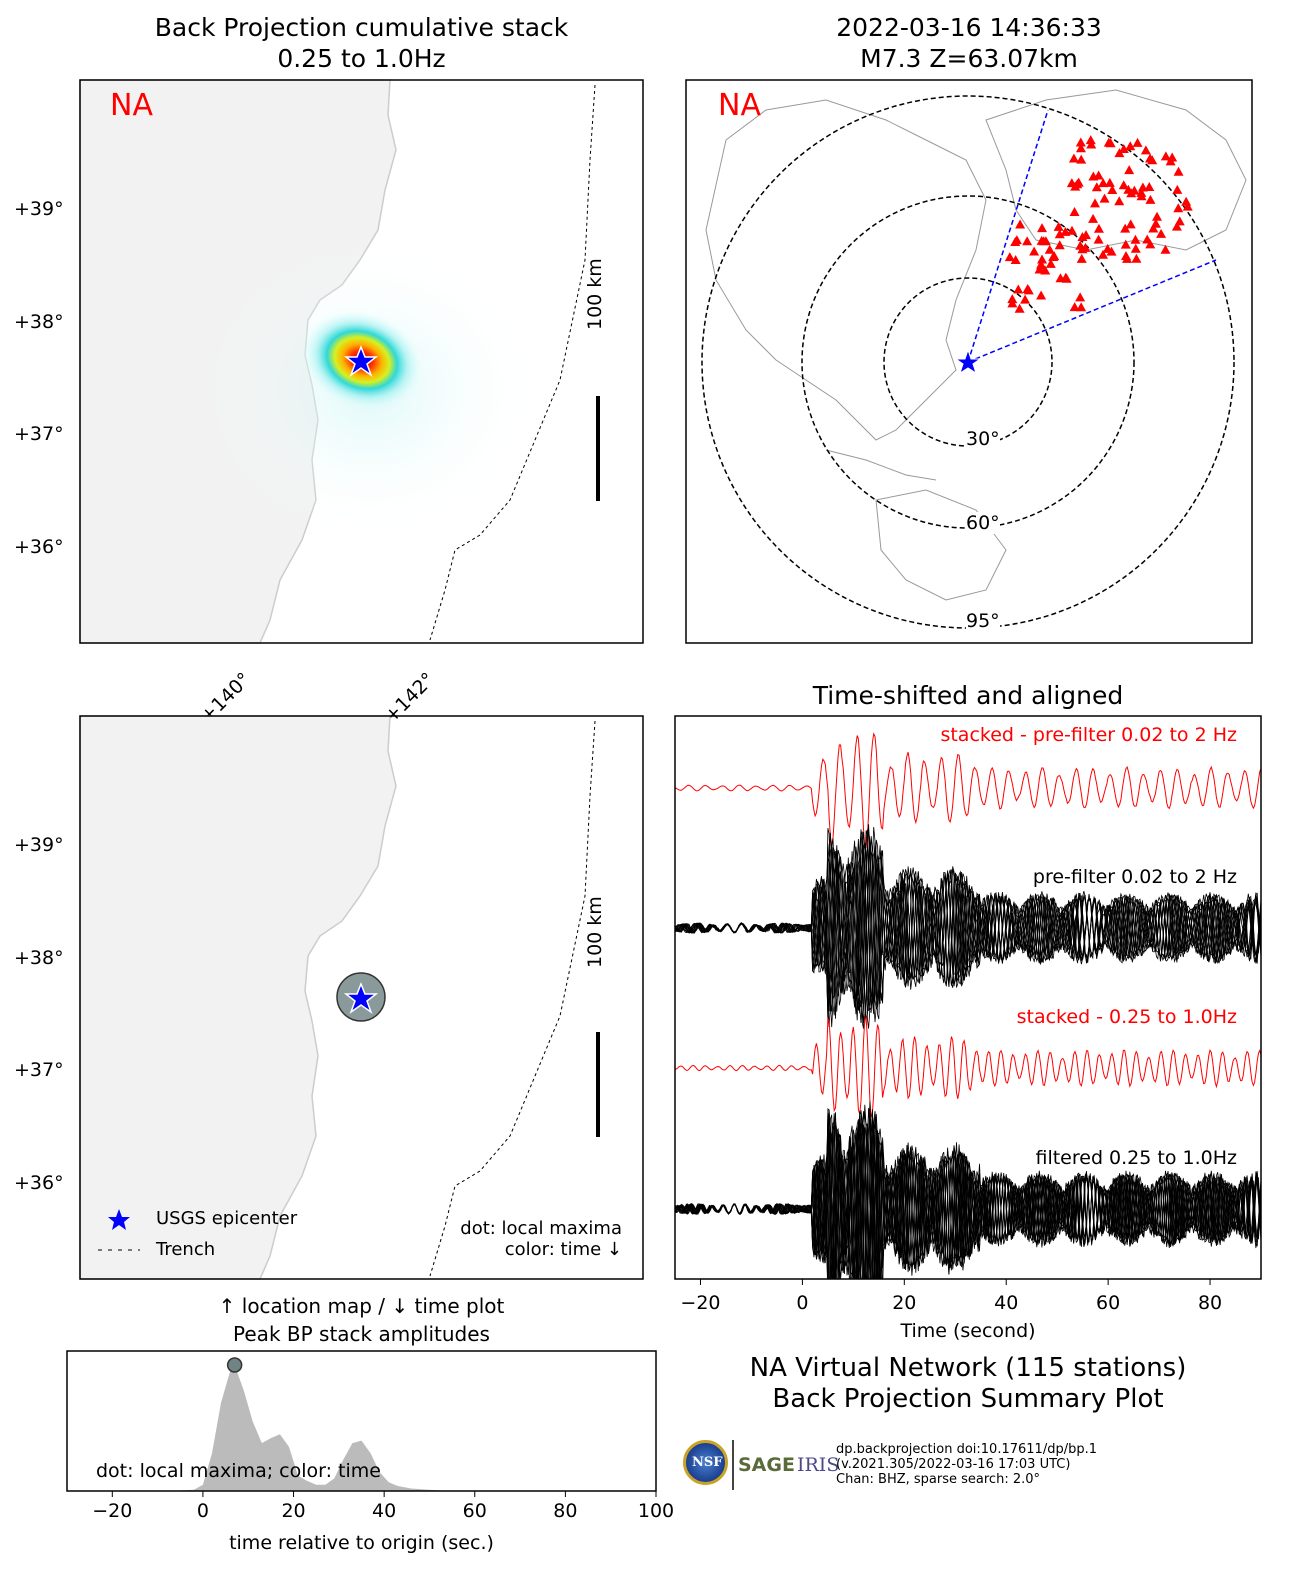 This screenshot has height=1593, width=1297. I want to click on trace-bundle-broadband, so click(968, 926).